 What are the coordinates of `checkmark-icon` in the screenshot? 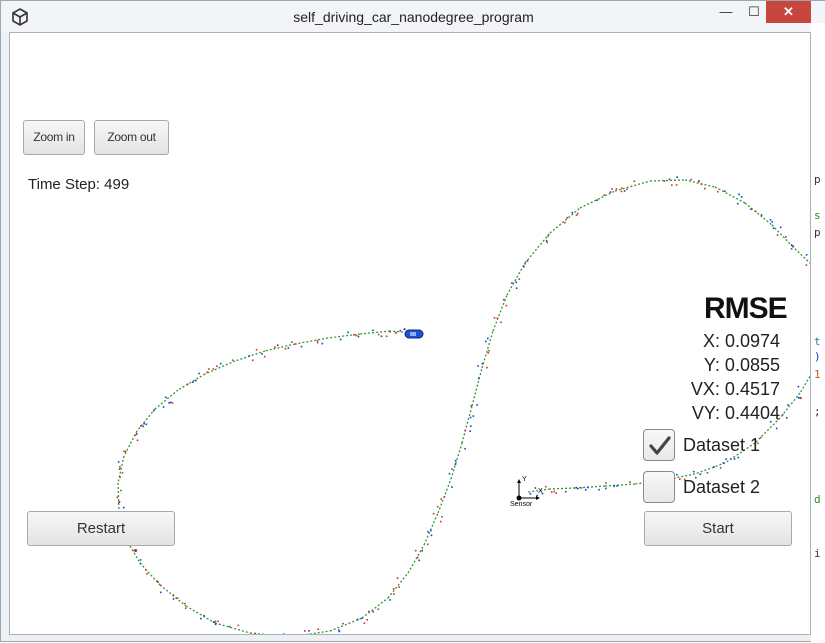 It's located at (660, 445).